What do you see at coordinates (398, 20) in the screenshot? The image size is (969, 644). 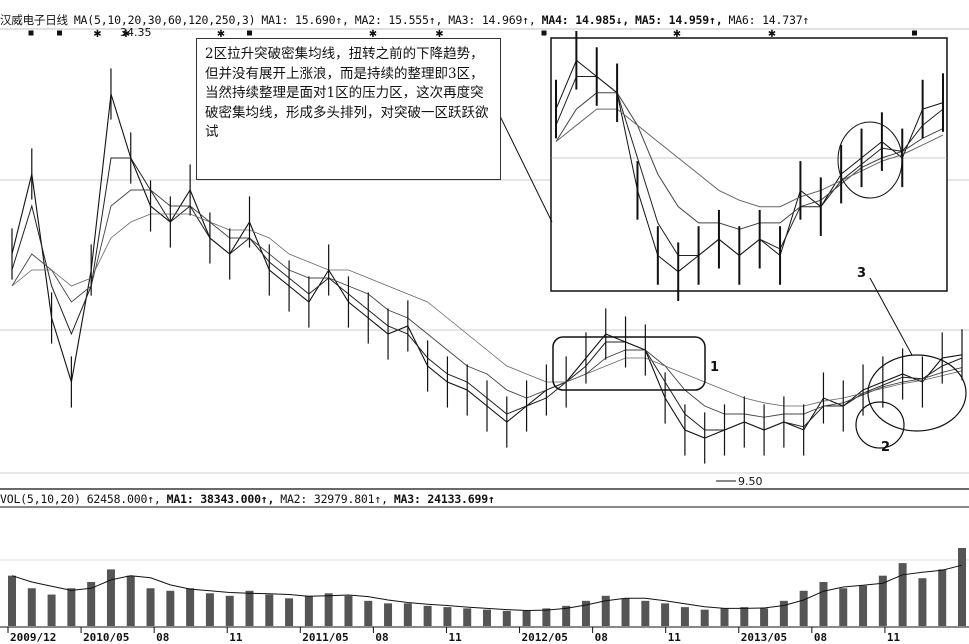 I see `ma2-readout: MA2: 15.555↑,` at bounding box center [398, 20].